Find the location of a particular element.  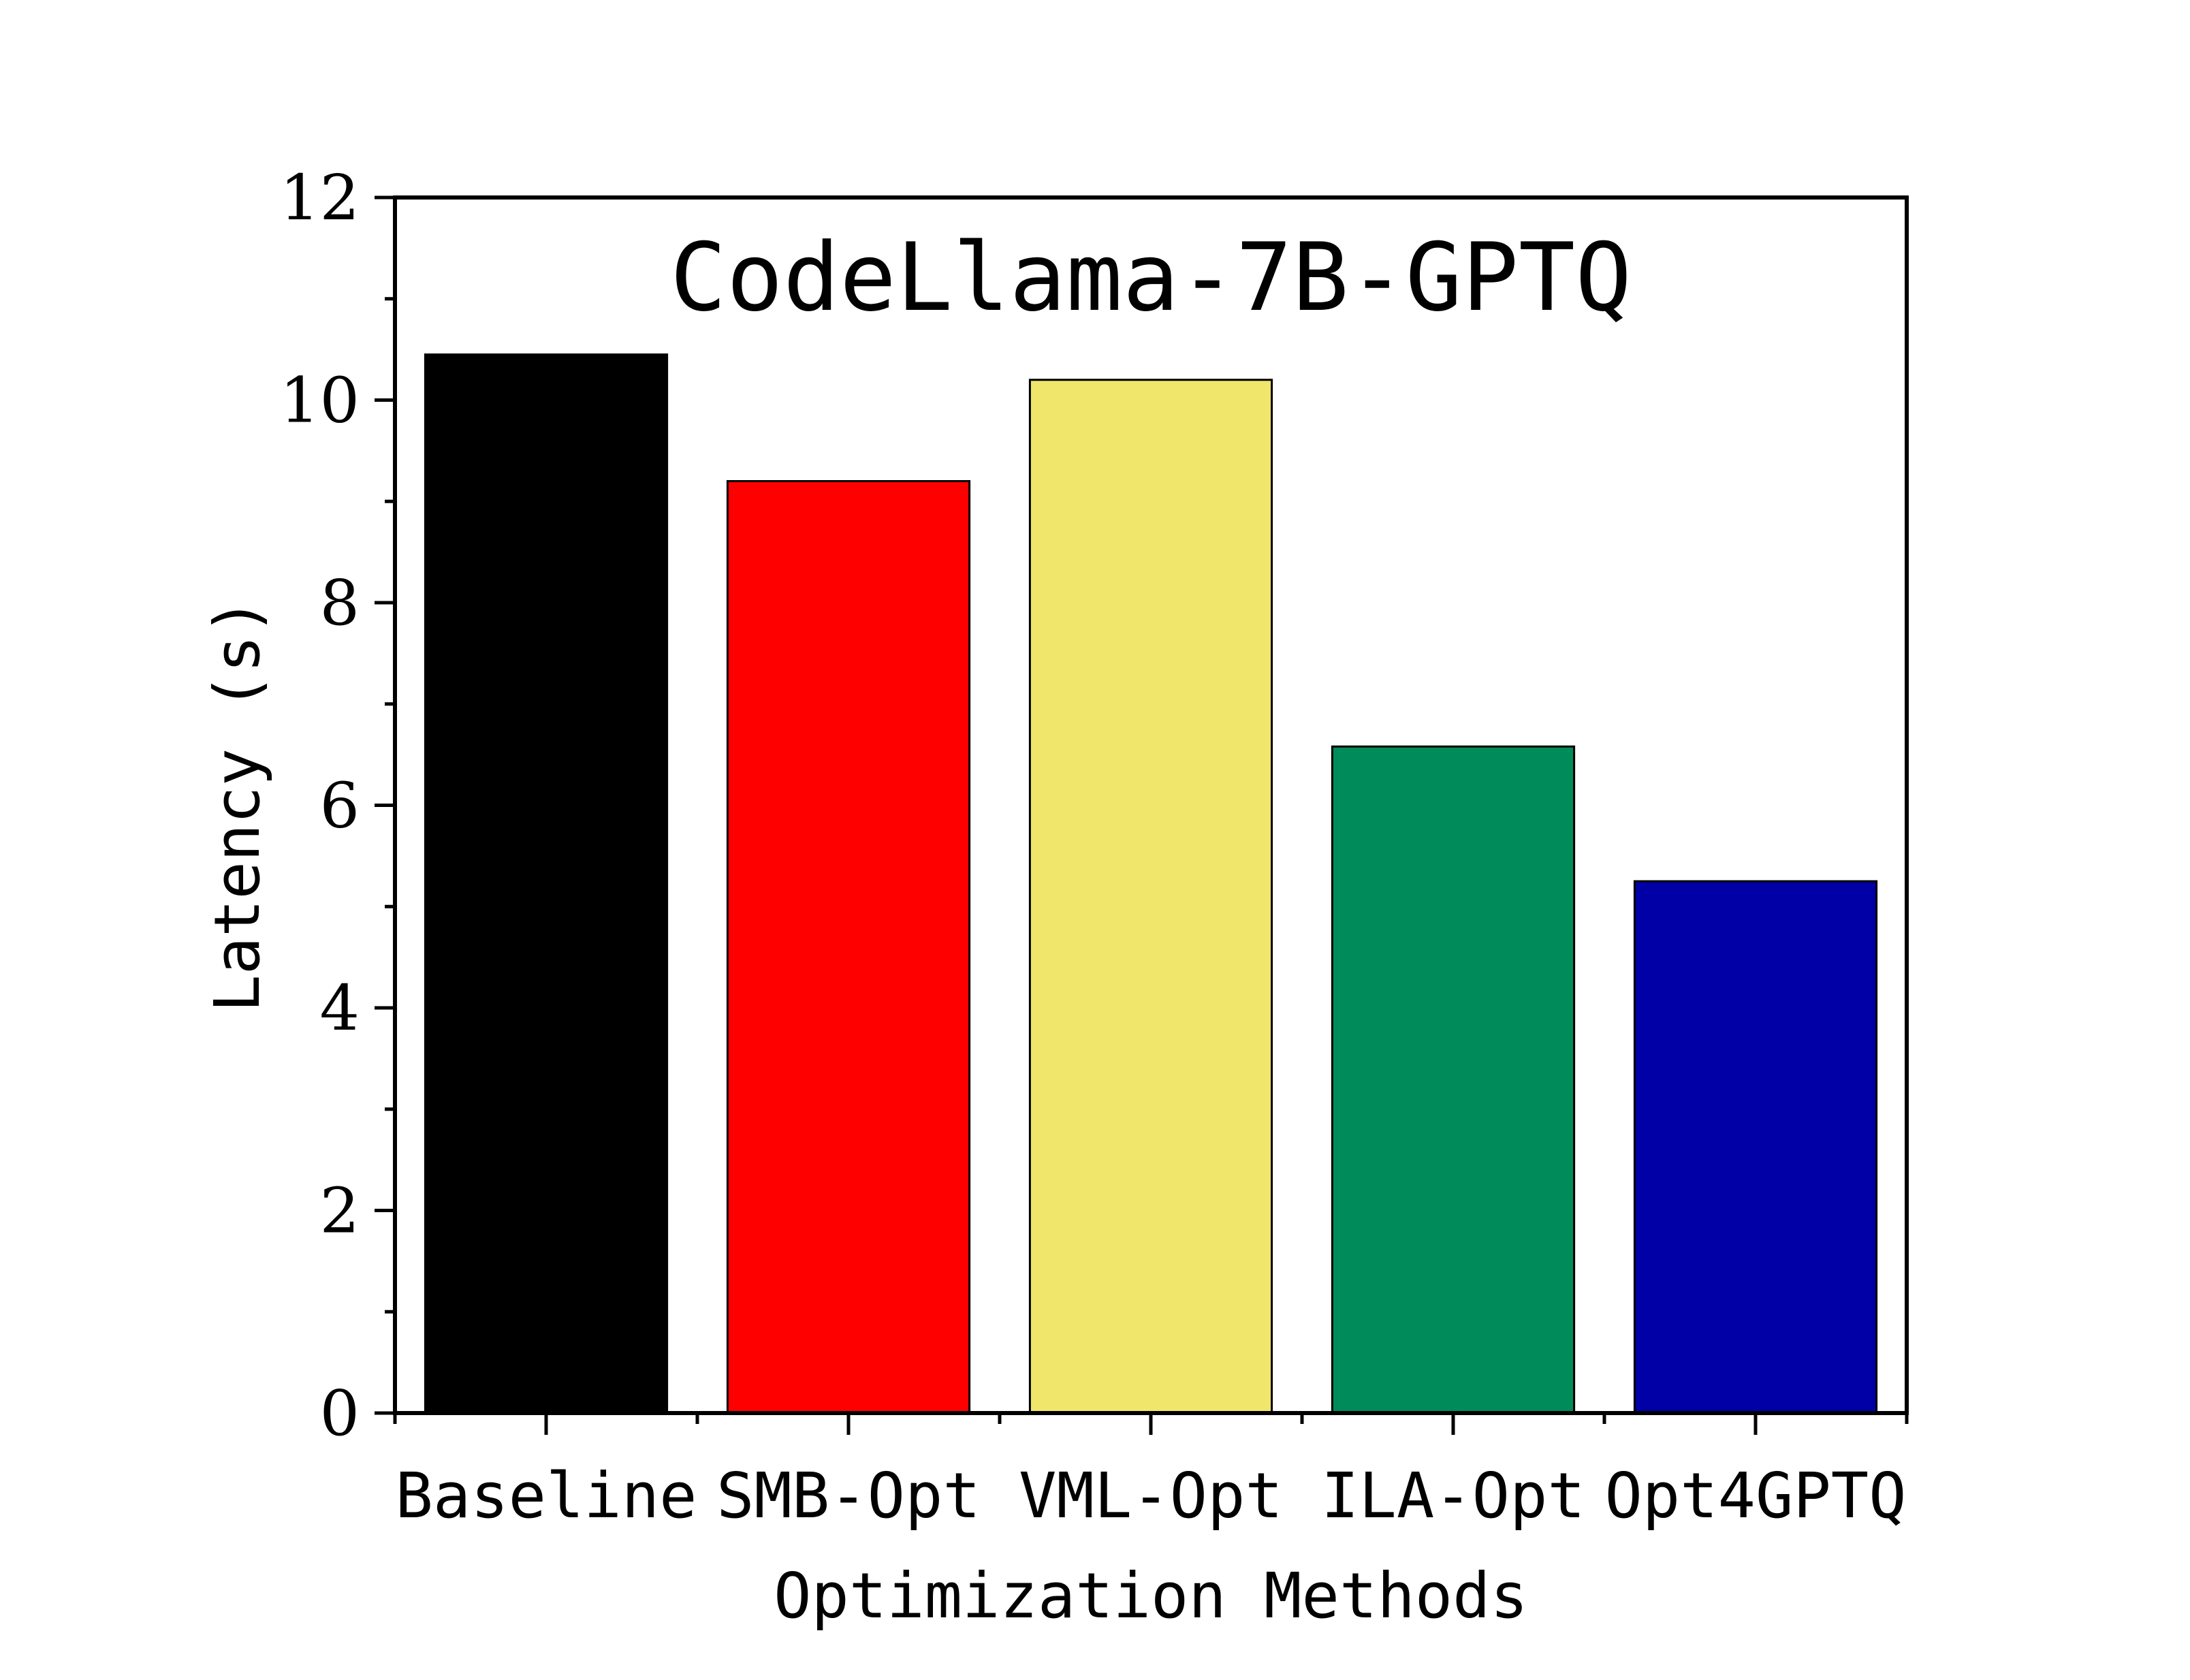

x-tick-label: ILA-Opt is located at coordinates (1453, 1495).